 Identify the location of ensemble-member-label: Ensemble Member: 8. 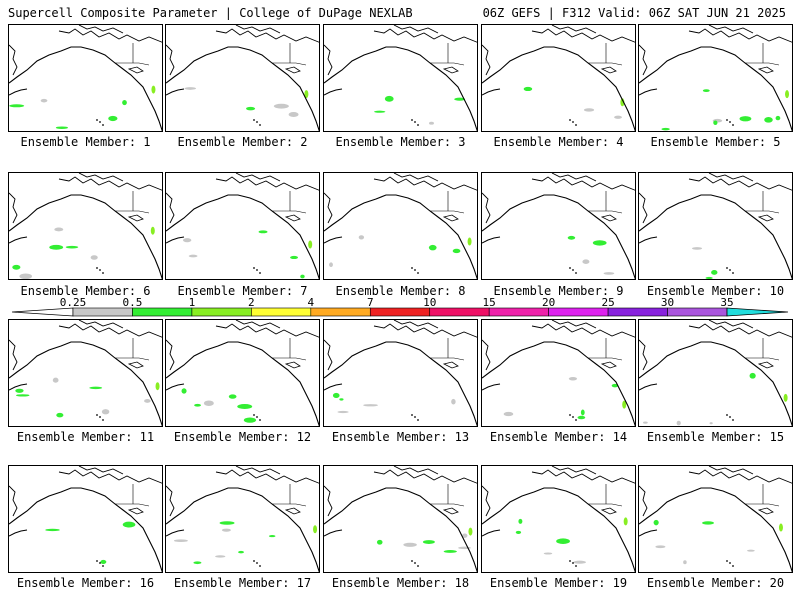
(400, 291).